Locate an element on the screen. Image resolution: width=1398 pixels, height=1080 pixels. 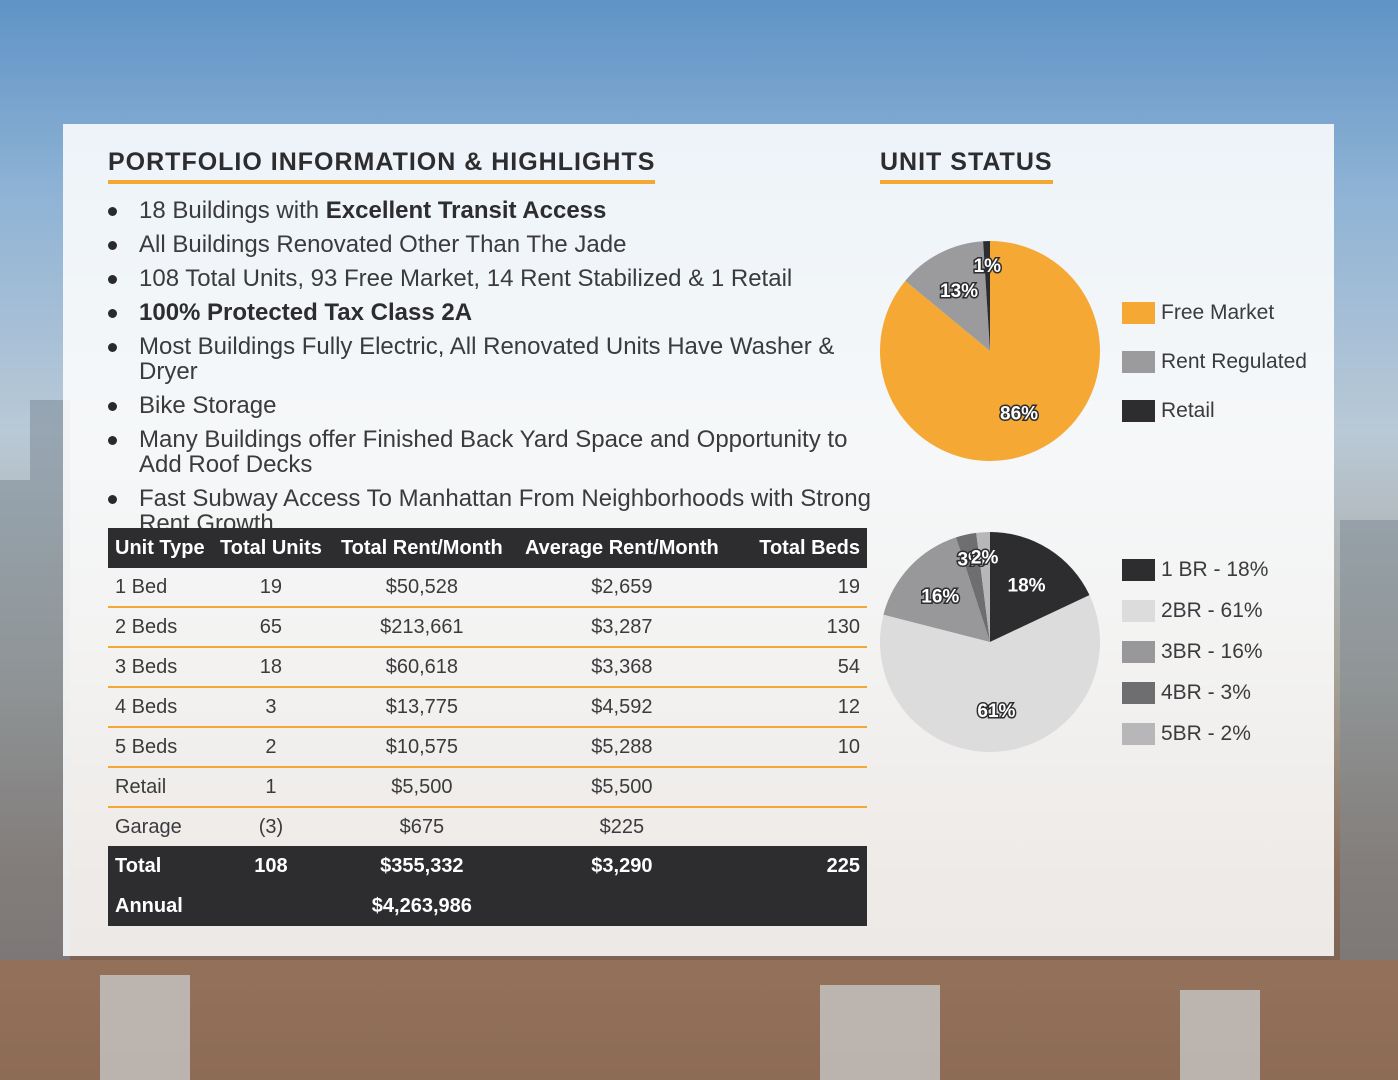
table-row: 3 Beds 18 $60,618 $3,368 54 is located at coordinates (487, 667).